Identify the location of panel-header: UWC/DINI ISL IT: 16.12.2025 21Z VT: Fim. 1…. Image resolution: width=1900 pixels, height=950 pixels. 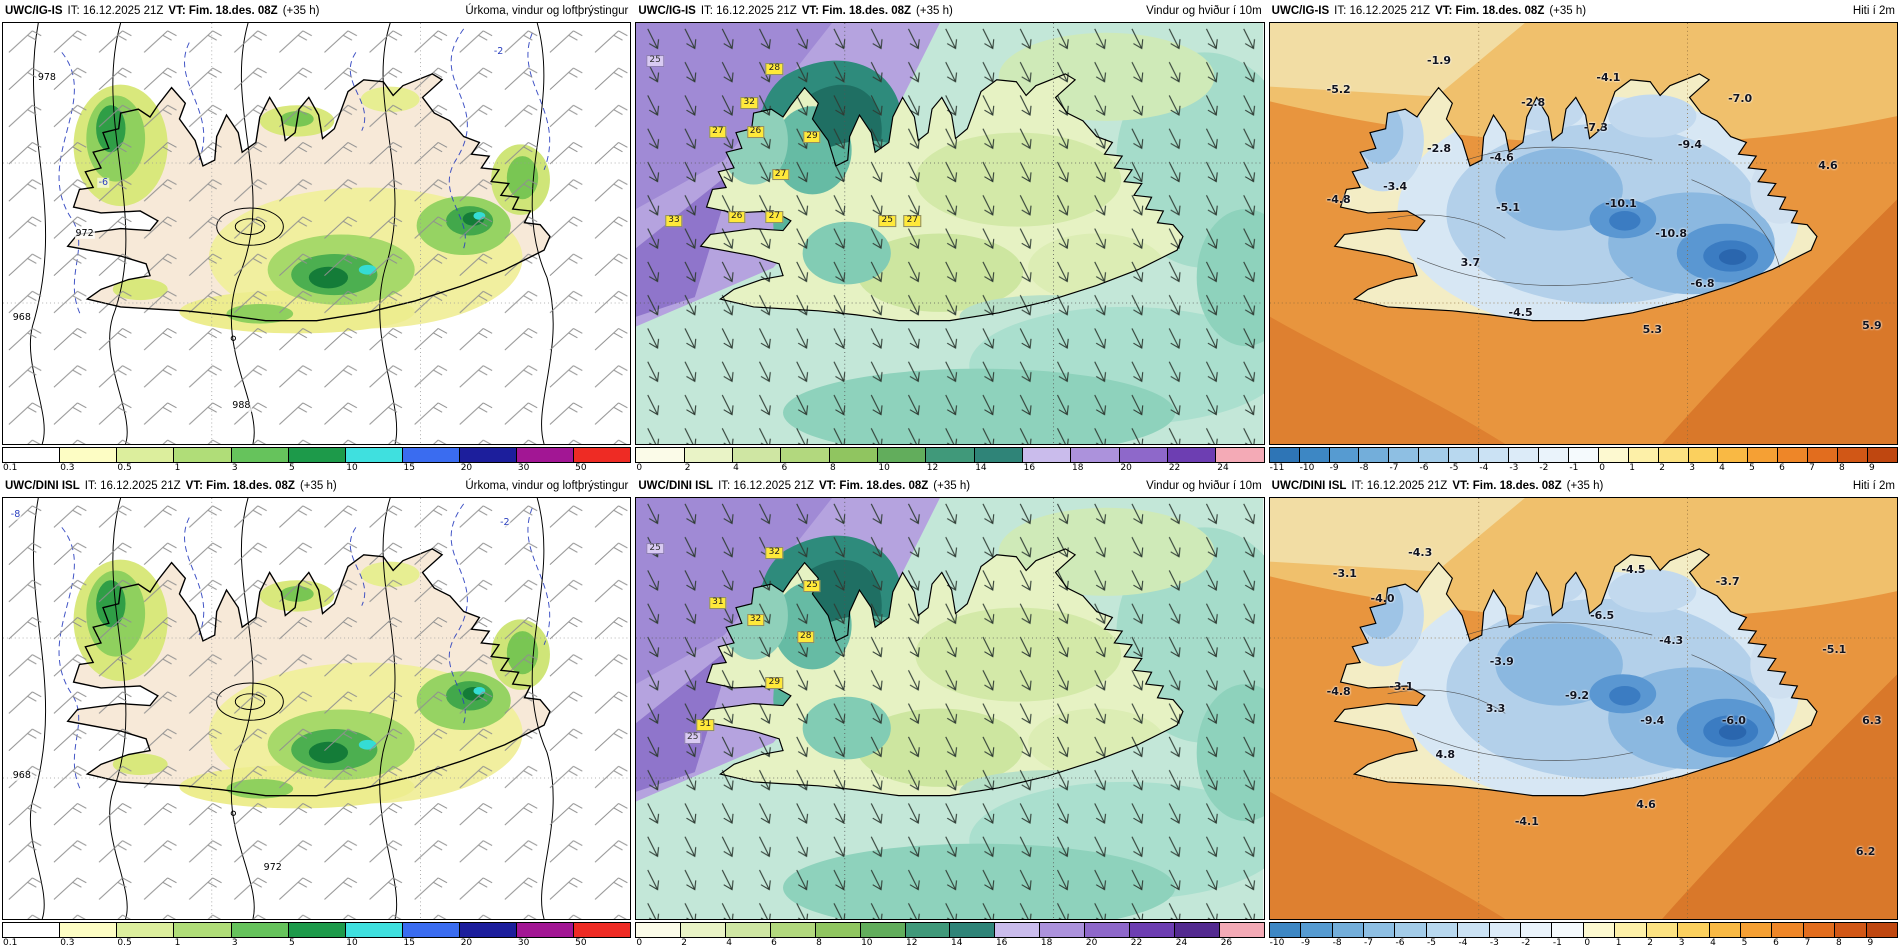
(1583, 486).